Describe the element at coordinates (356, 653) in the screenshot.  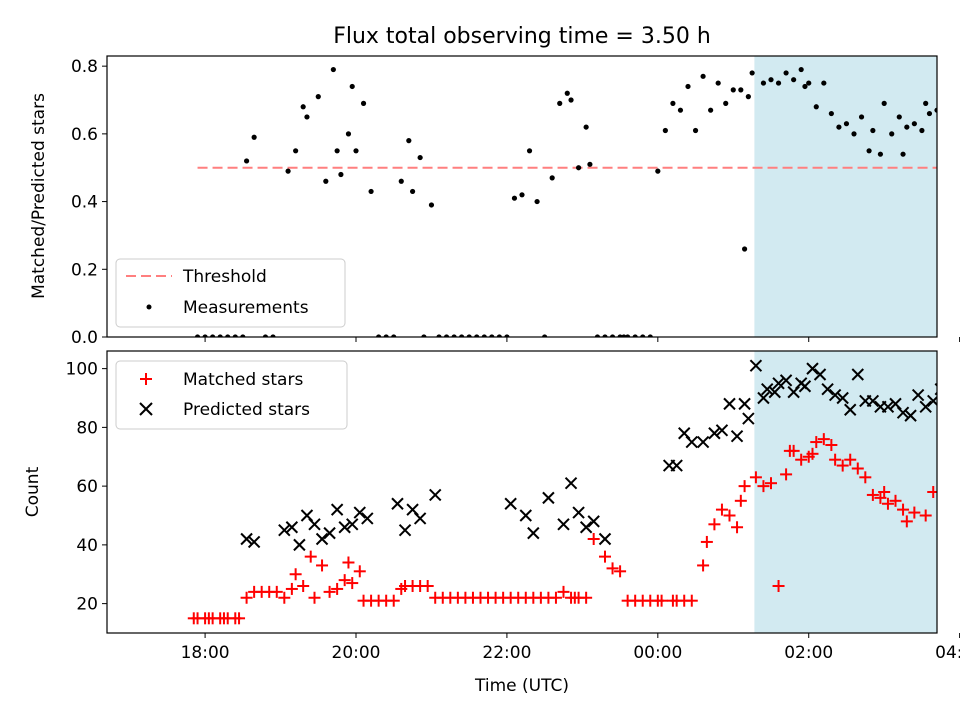
I see `x-tick-label: 20:00` at that location.